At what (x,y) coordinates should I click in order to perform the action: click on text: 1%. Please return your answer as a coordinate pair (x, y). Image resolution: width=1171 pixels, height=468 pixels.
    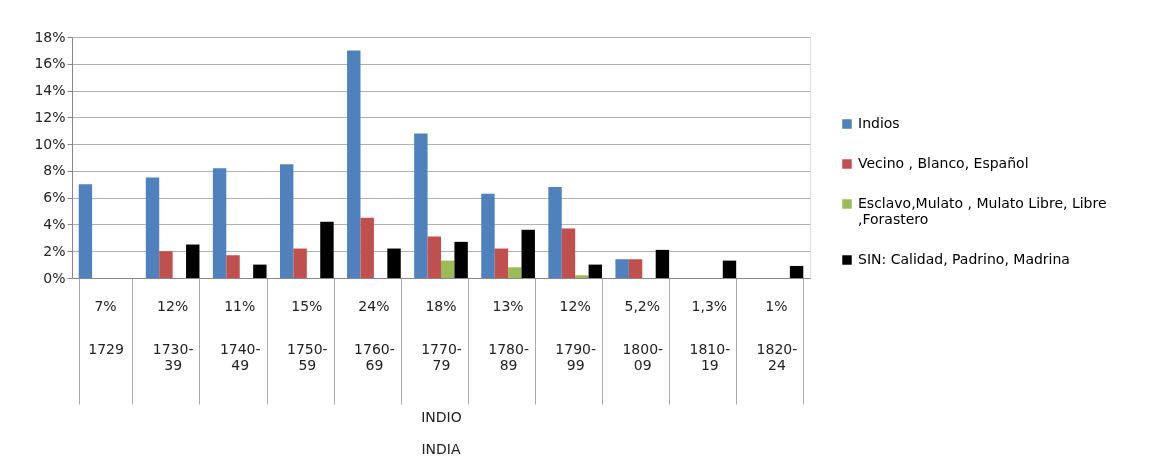
    Looking at the image, I should click on (776, 306).